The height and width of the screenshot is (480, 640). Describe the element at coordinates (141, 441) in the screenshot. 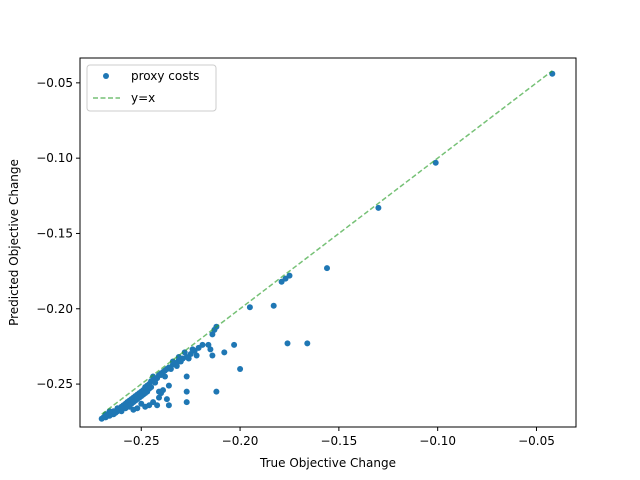

I see `x-tick-label: −0.25` at that location.